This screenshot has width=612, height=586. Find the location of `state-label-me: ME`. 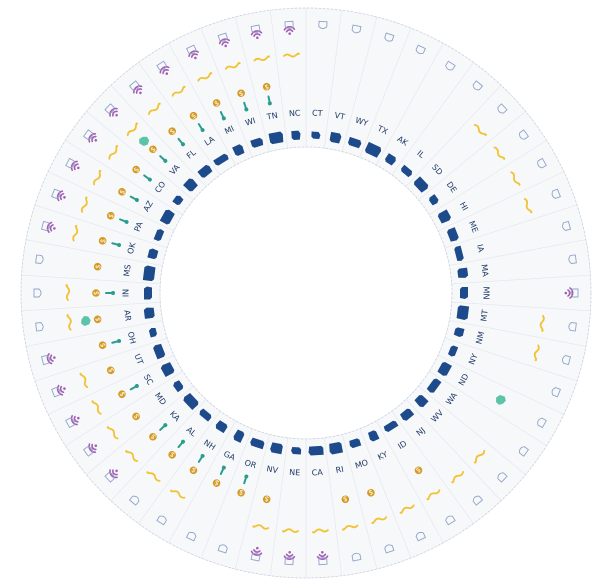

state-label-me: ME is located at coordinates (473, 227).